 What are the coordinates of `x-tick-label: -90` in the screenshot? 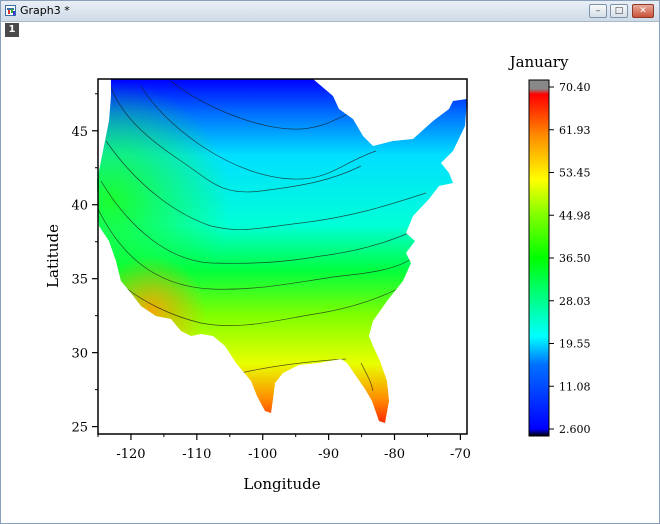 It's located at (328, 454).